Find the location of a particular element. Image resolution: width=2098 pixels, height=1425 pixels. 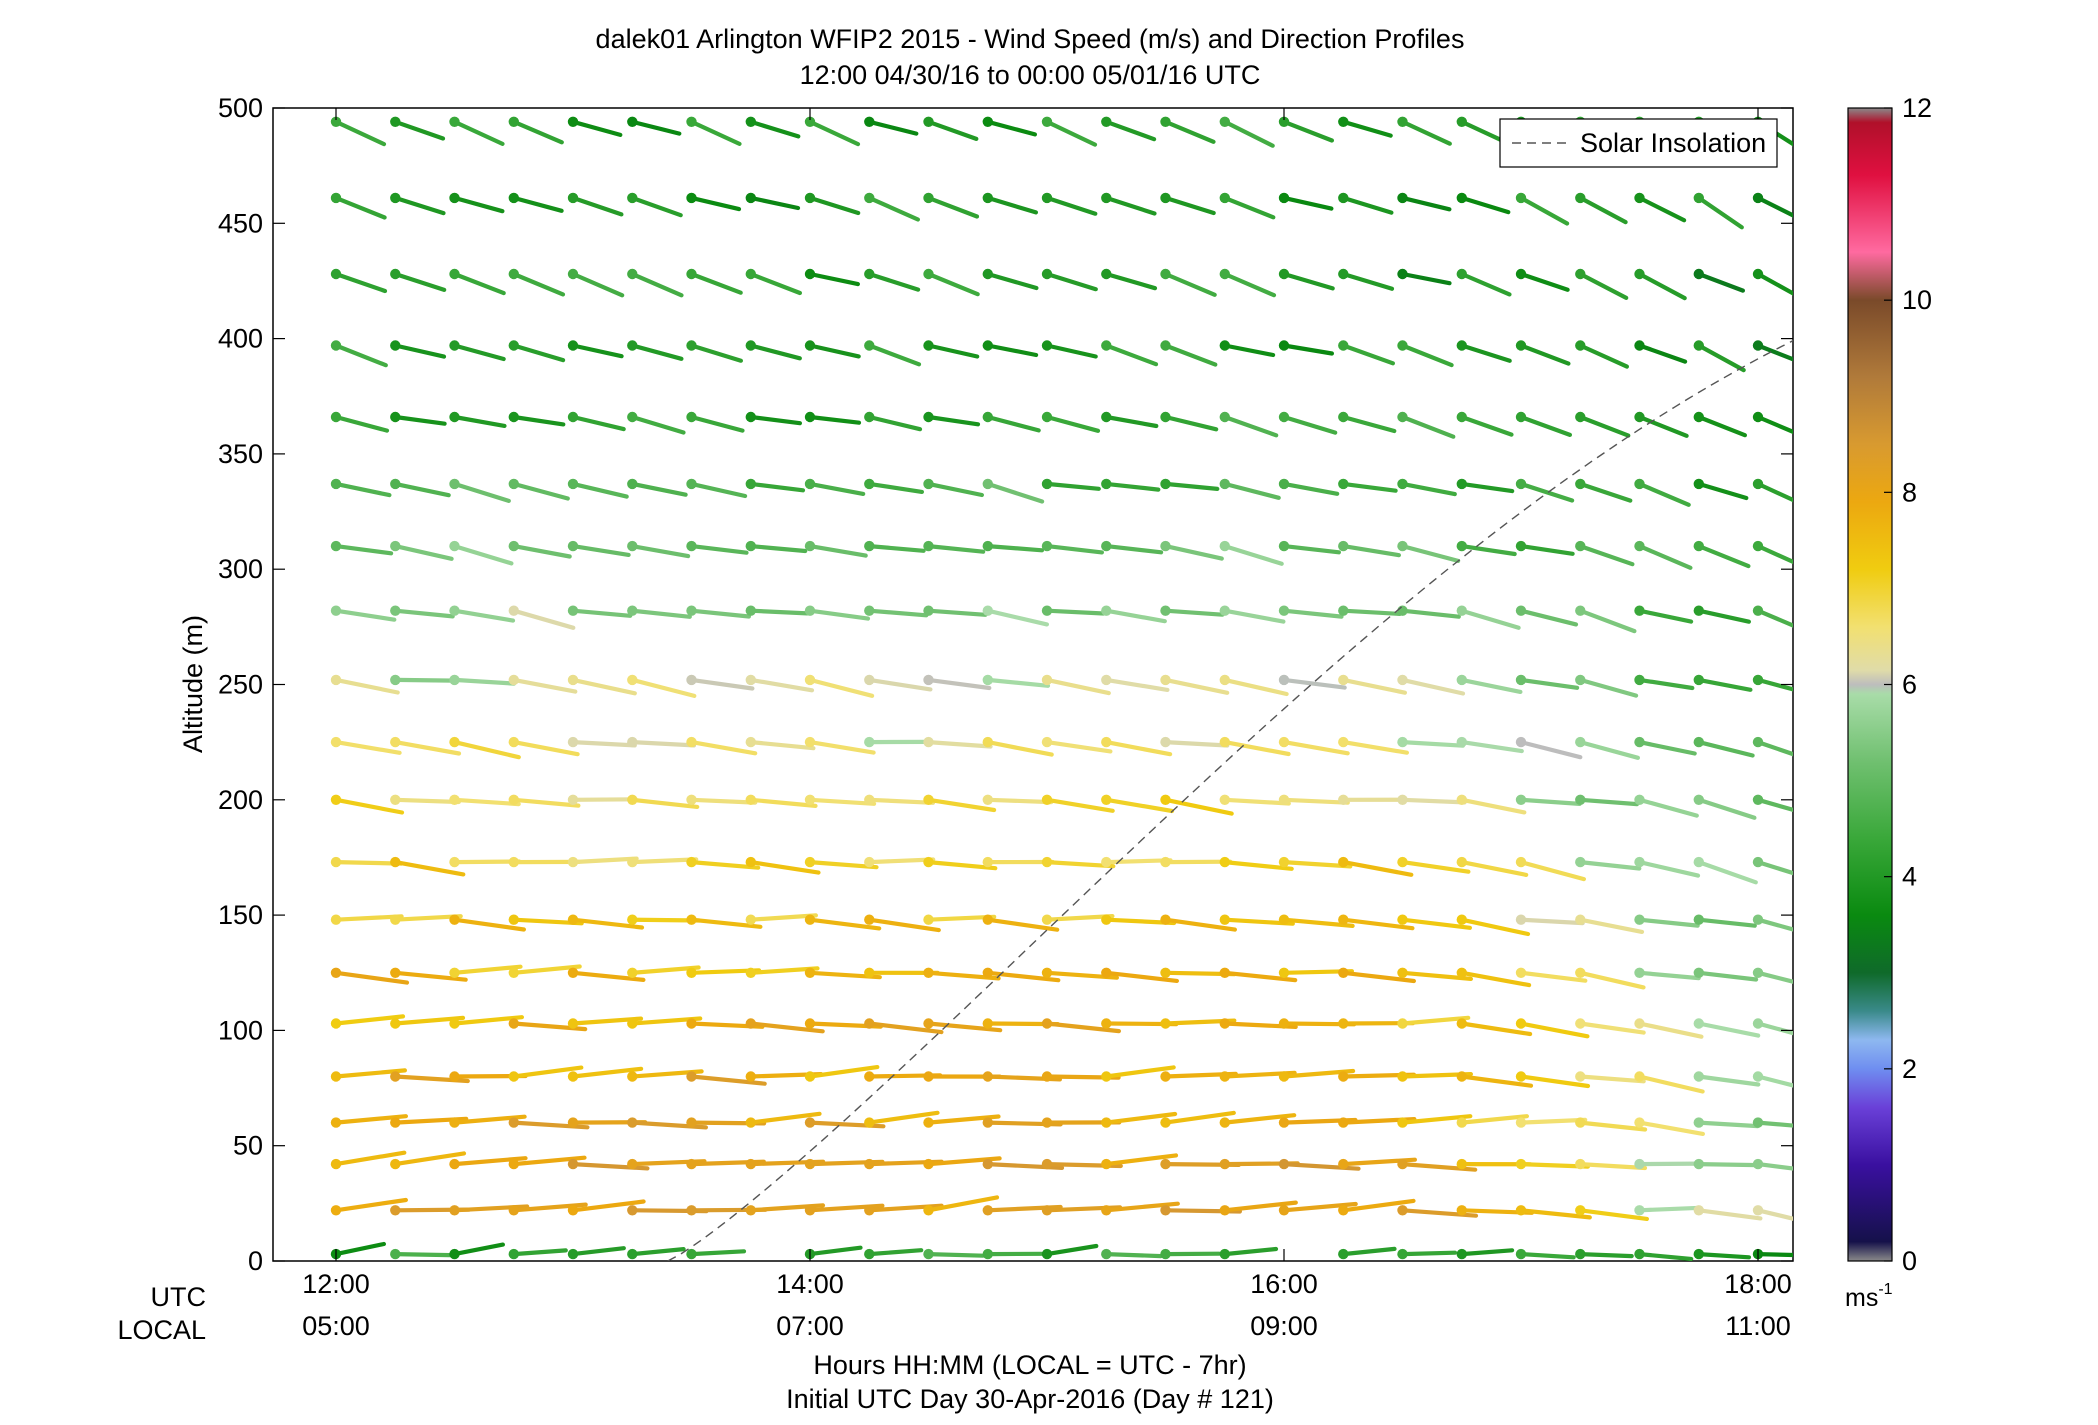

legend-label-solar: Solar Insolation is located at coordinates (1673, 143).